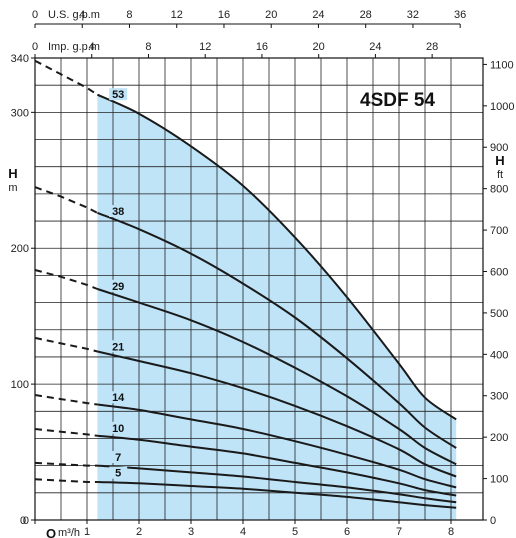 This screenshot has height=538, width=516. What do you see at coordinates (20, 59) in the screenshot?
I see `y-left-tick-label: 340` at bounding box center [20, 59].